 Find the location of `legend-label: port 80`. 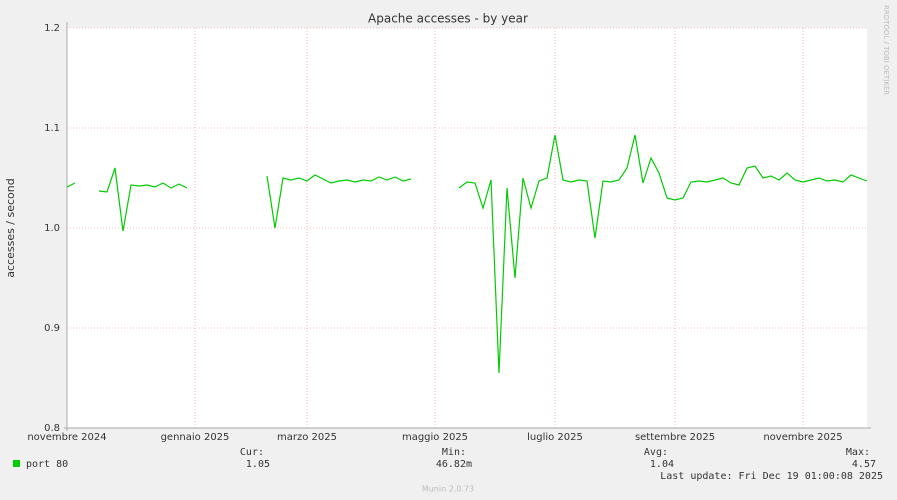

legend-label: port 80 is located at coordinates (47, 464).